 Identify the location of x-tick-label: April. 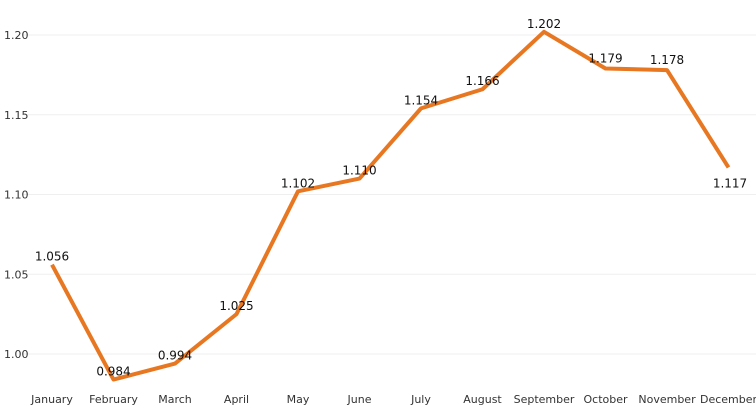
(236, 399).